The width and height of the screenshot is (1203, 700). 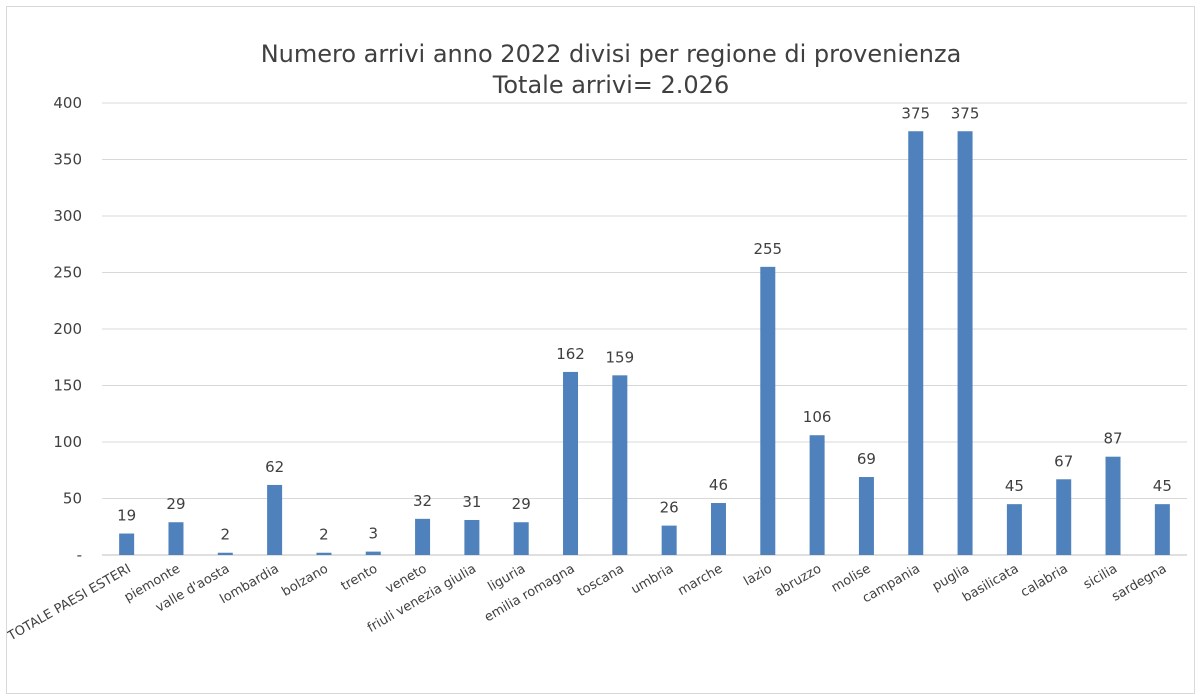 I want to click on x-tick-label: TOTALE PAESI ESTERI, so click(x=70, y=602).